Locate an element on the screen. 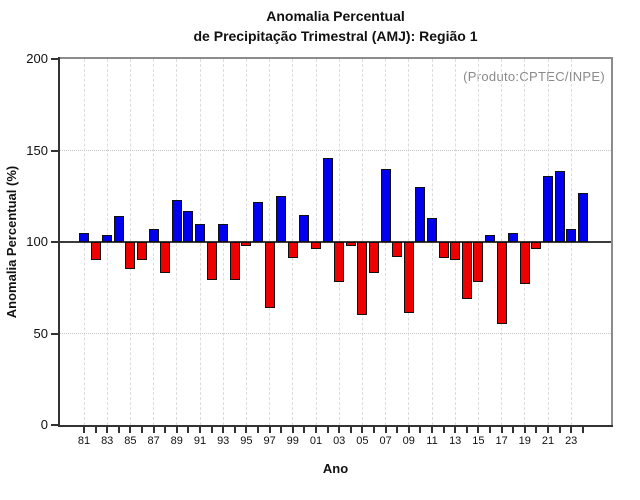 The image size is (640, 500). x-tick-label: 91 is located at coordinates (200, 441).